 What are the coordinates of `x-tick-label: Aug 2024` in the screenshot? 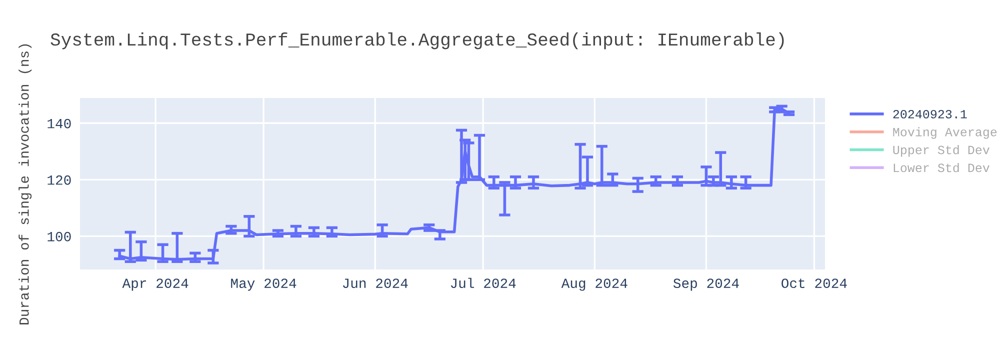 It's located at (594, 284).